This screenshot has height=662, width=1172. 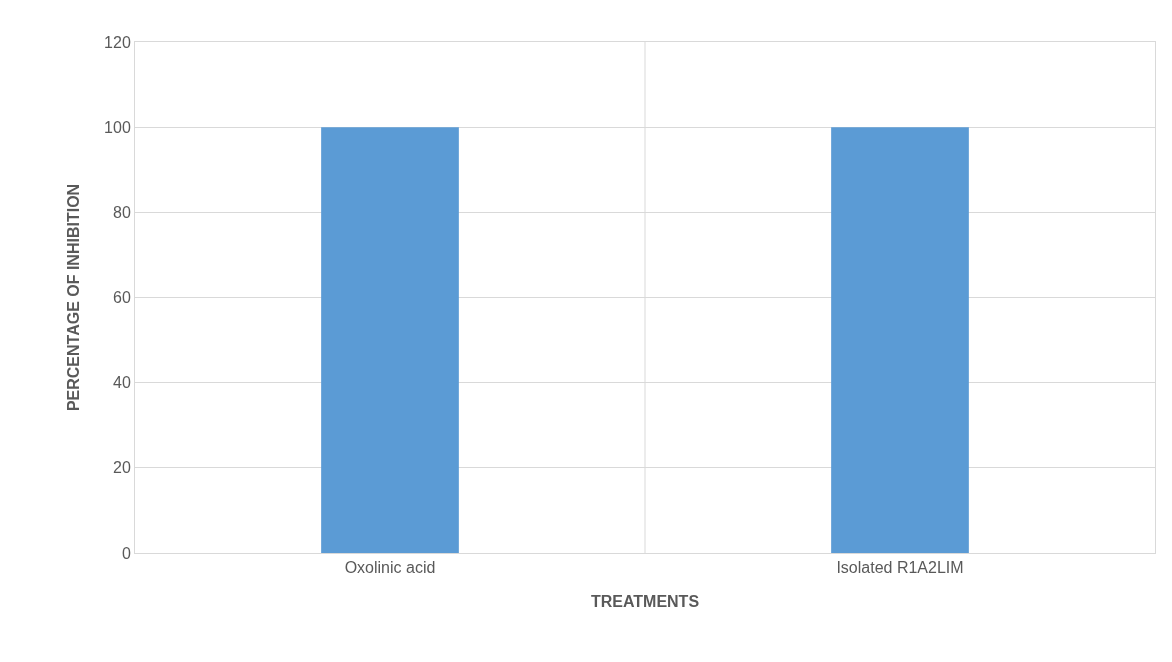 I want to click on x-tick-label: Oxolinic acid, so click(x=390, y=568).